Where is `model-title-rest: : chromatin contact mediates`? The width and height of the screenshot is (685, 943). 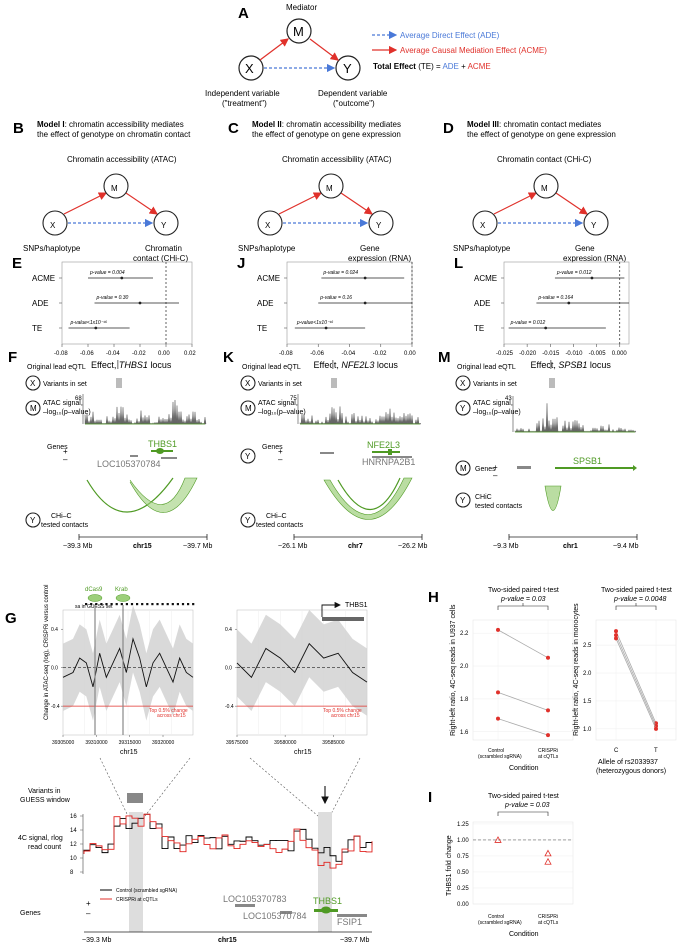 model-title-rest: : chromatin contact mediates is located at coordinates (550, 124).